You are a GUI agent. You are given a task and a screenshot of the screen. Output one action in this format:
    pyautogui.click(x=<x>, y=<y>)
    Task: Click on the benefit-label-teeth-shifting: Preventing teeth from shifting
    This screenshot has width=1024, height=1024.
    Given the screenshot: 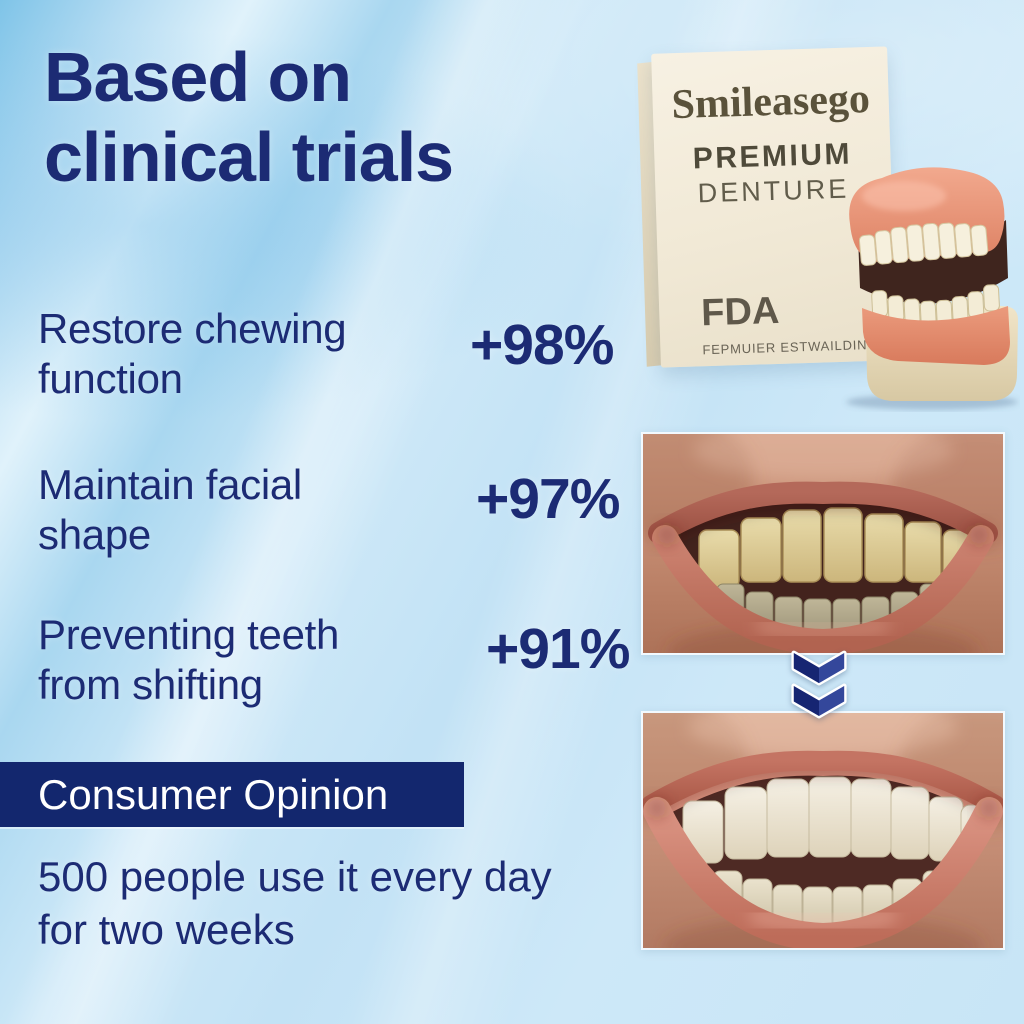 What is the action you would take?
    pyautogui.click(x=188, y=660)
    